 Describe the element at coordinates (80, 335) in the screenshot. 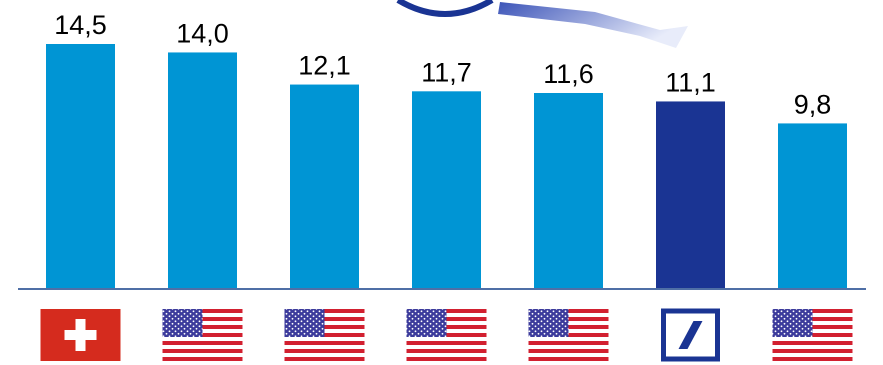

I see `swiss-flag-icon` at that location.